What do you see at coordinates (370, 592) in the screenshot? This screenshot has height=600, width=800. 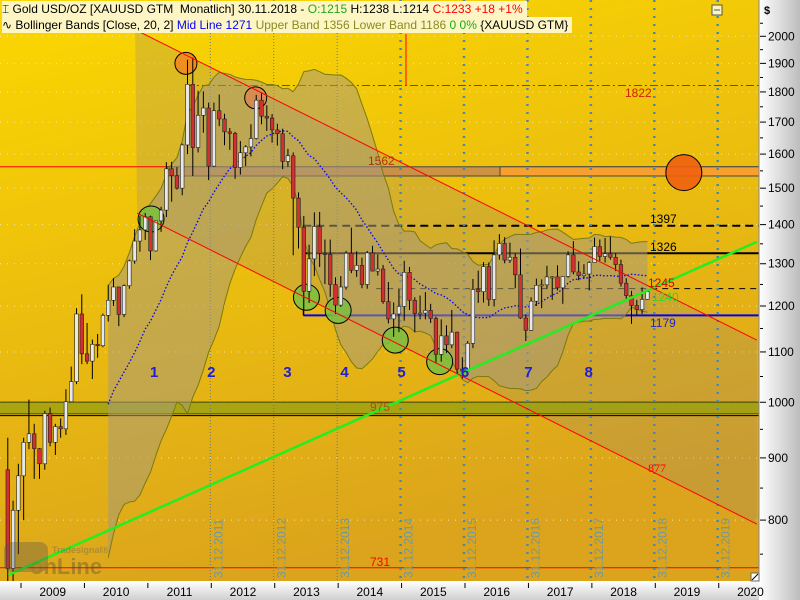 I see `x-tick-label: 2014` at bounding box center [370, 592].